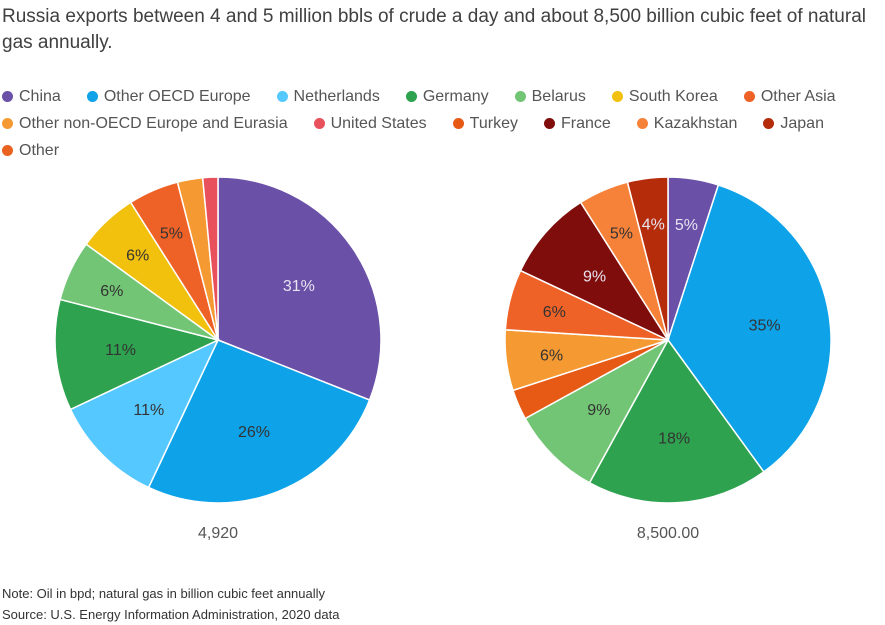  I want to click on legend-label: France, so click(585, 123).